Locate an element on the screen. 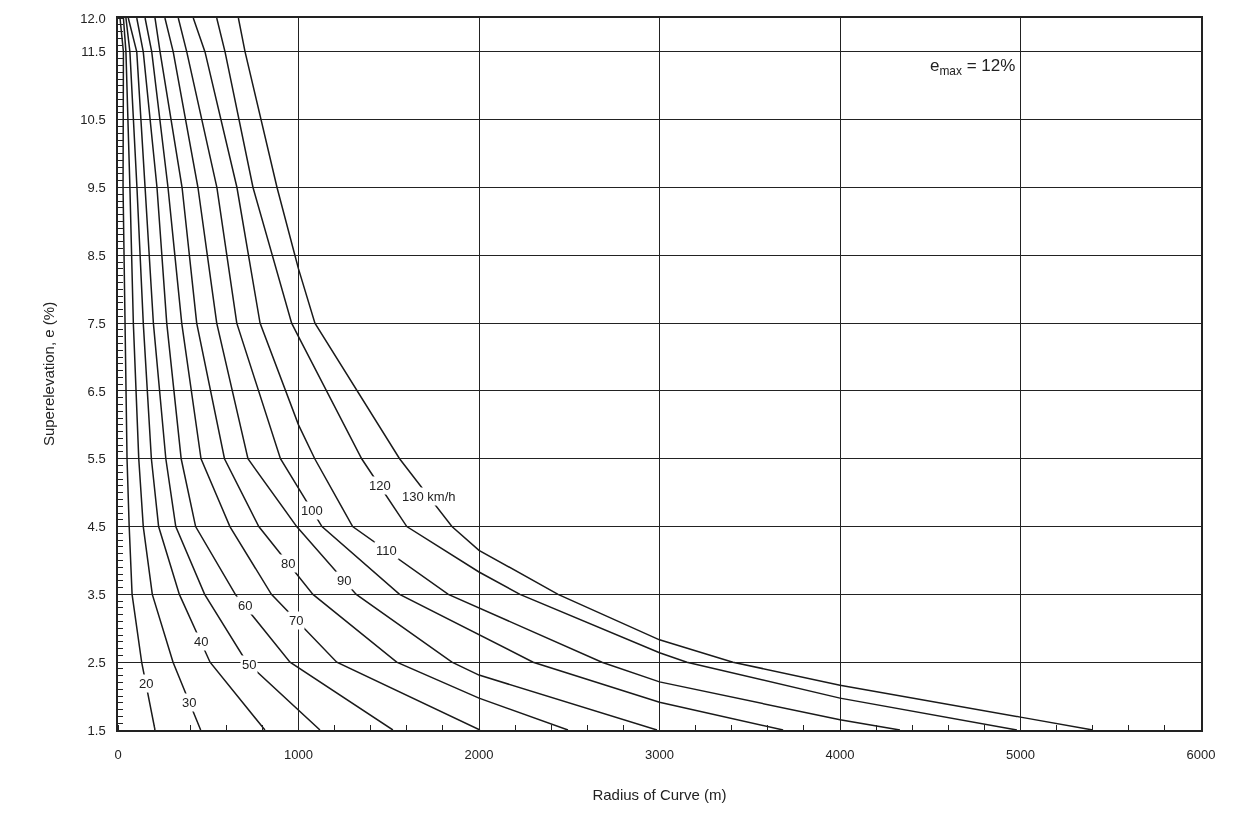 The image size is (1233, 834). series-label: 20 is located at coordinates (146, 683).